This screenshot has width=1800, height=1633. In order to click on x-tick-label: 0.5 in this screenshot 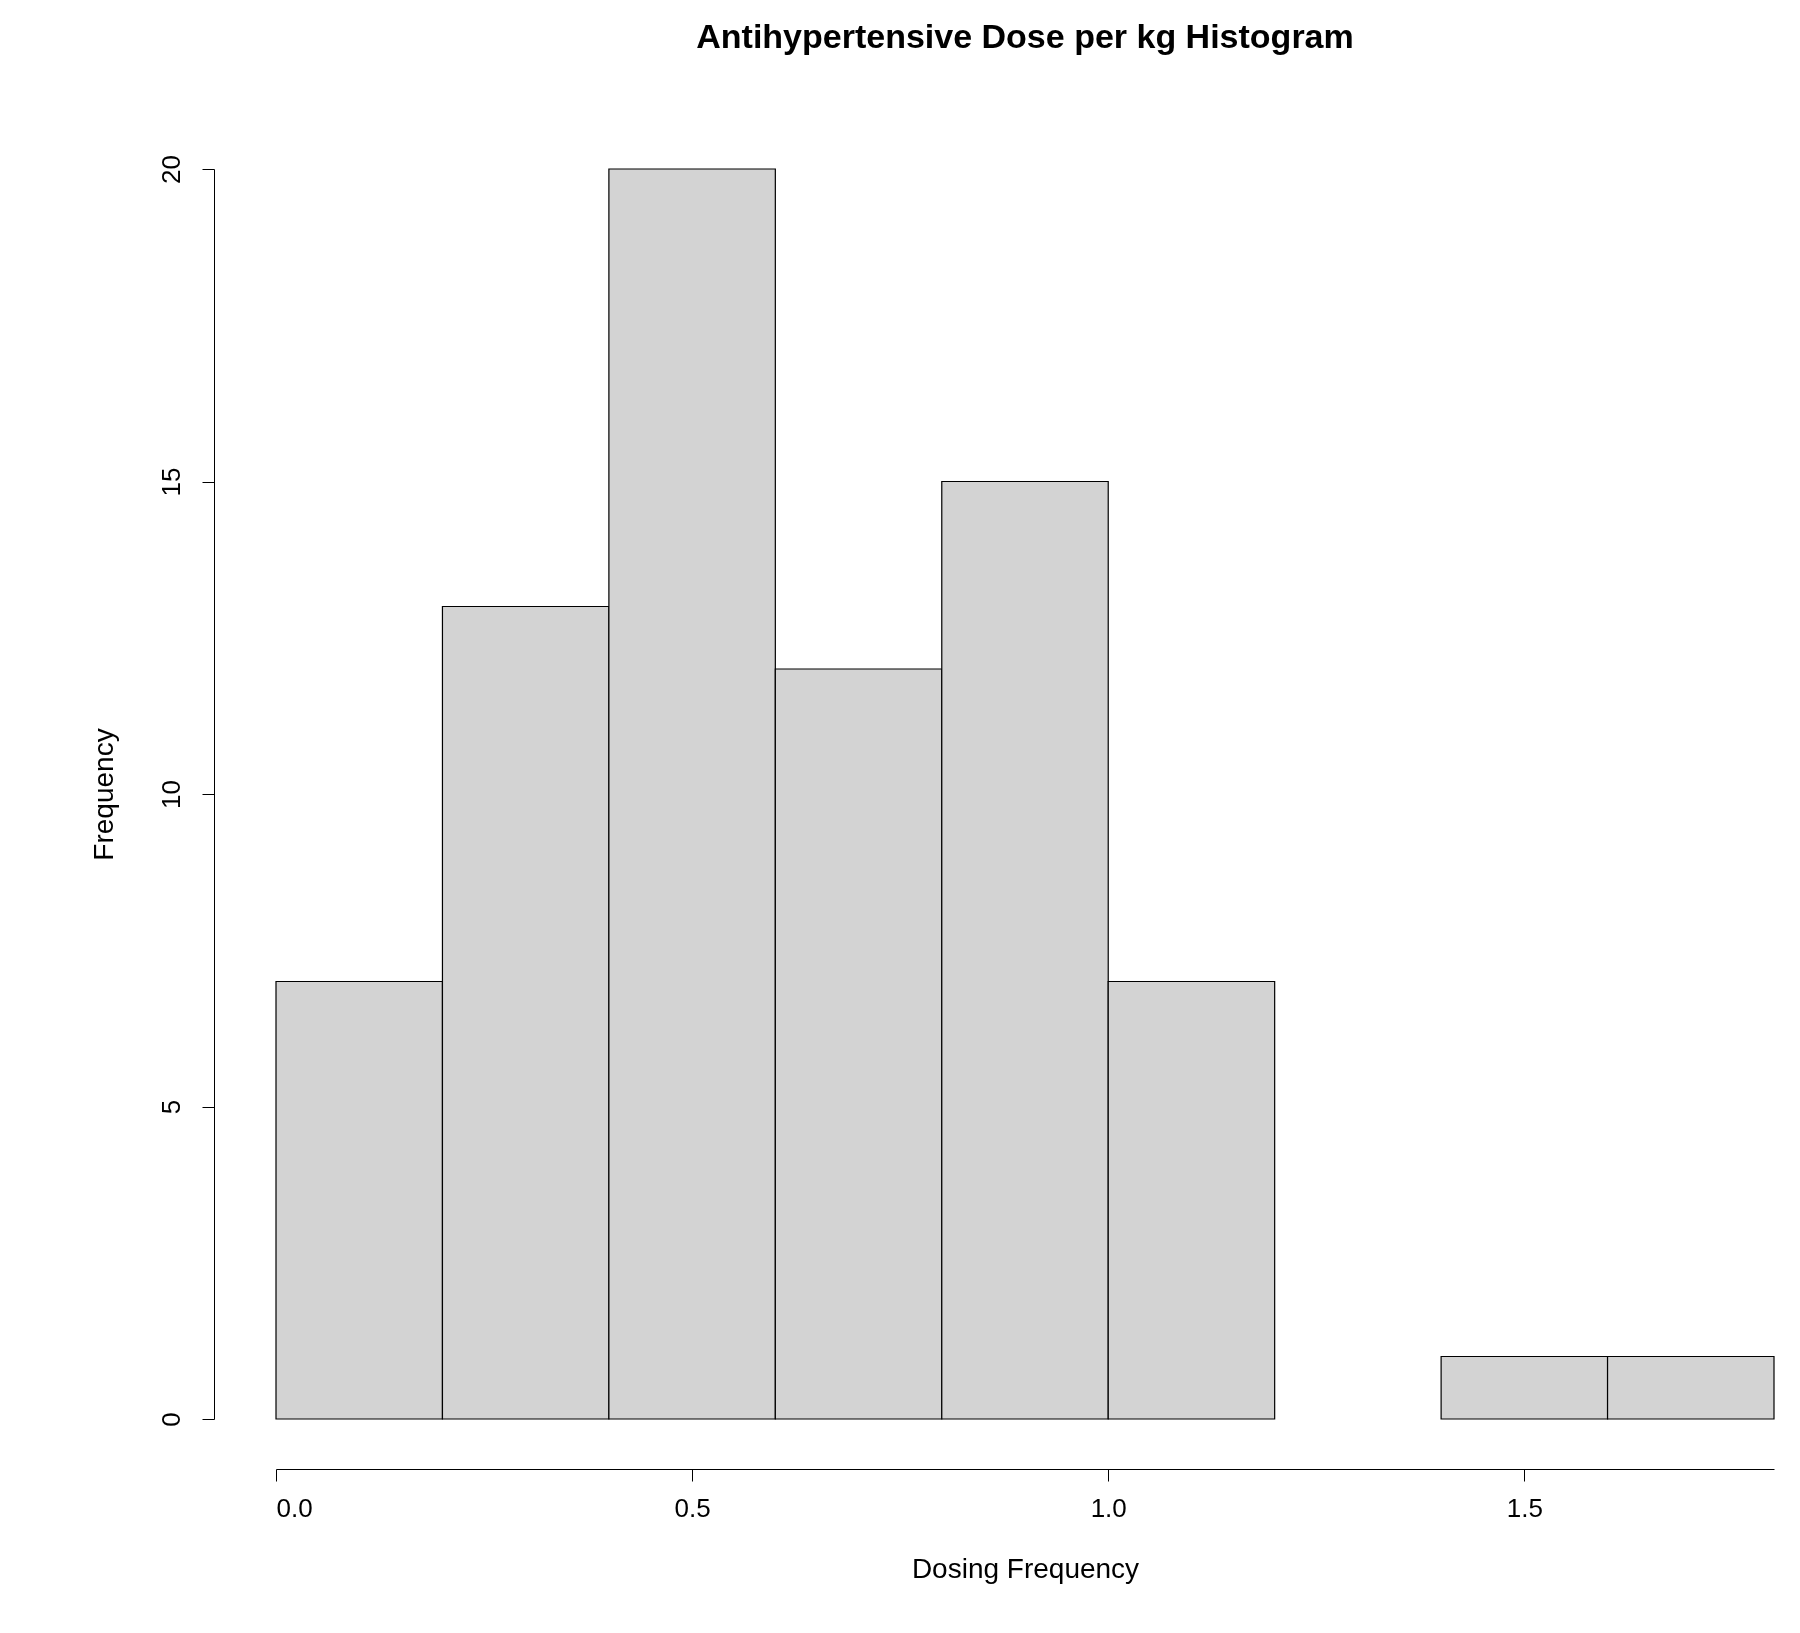, I will do `click(692, 1507)`.